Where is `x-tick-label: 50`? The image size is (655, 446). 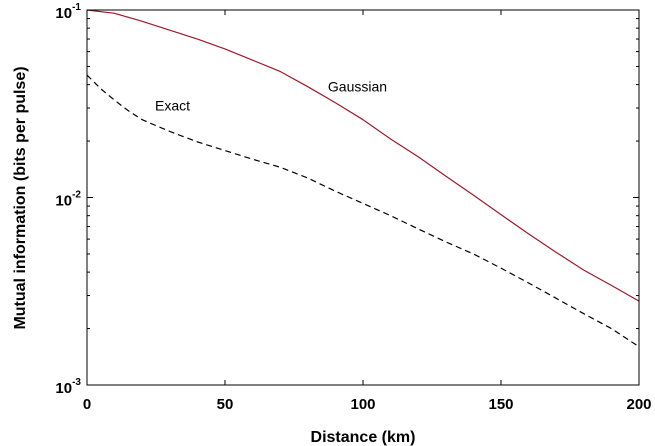
x-tick-label: 50 is located at coordinates (225, 404).